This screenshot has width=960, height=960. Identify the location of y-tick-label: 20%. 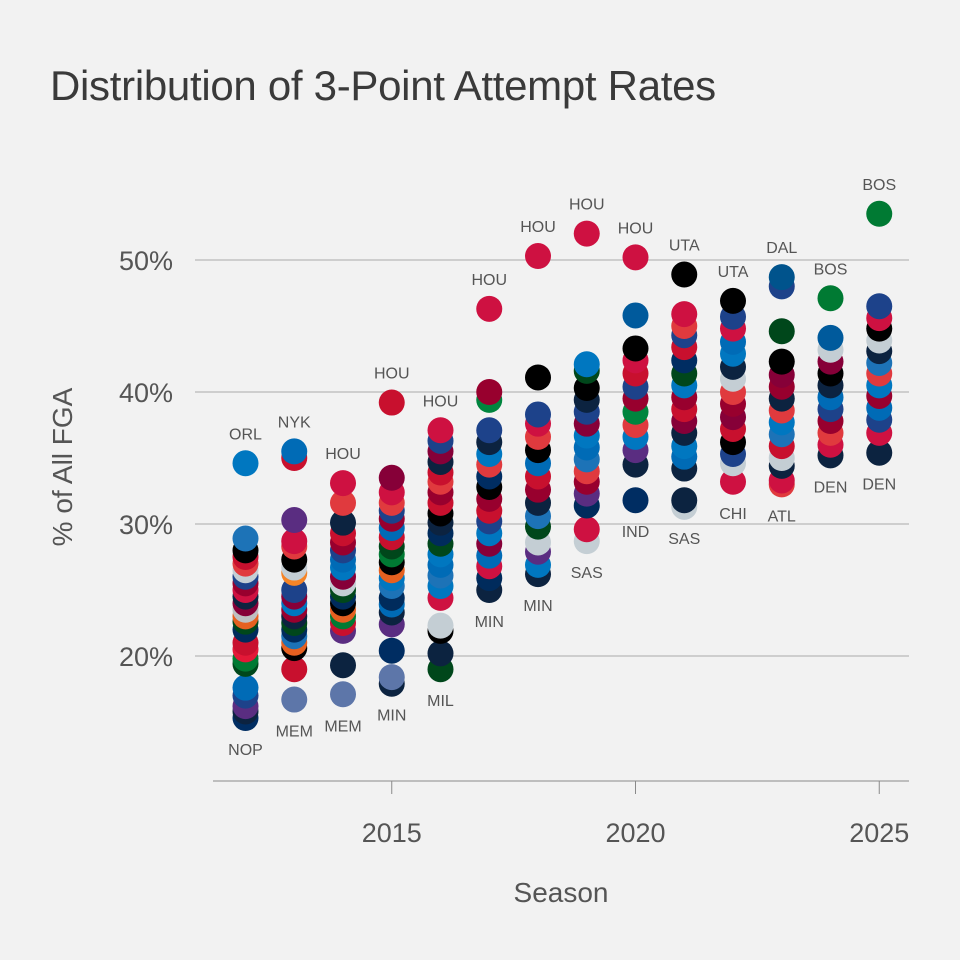
(146, 657).